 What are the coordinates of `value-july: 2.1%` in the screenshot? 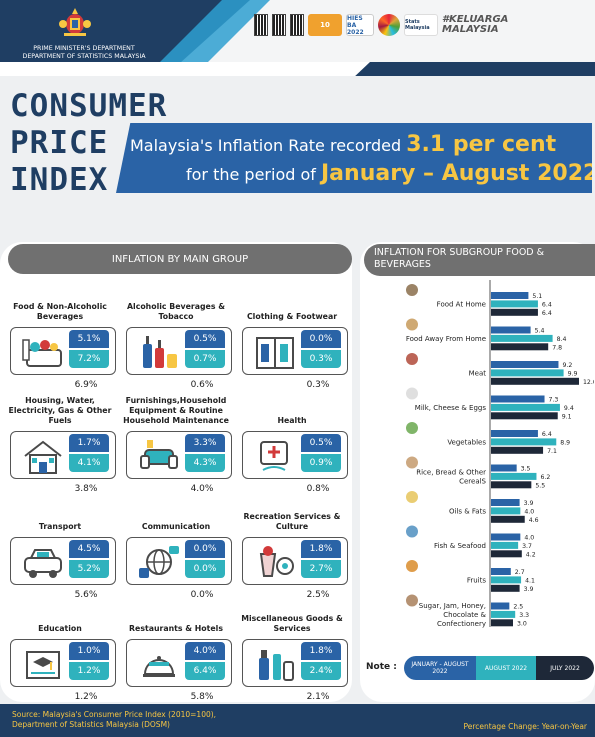 It's located at (318, 697).